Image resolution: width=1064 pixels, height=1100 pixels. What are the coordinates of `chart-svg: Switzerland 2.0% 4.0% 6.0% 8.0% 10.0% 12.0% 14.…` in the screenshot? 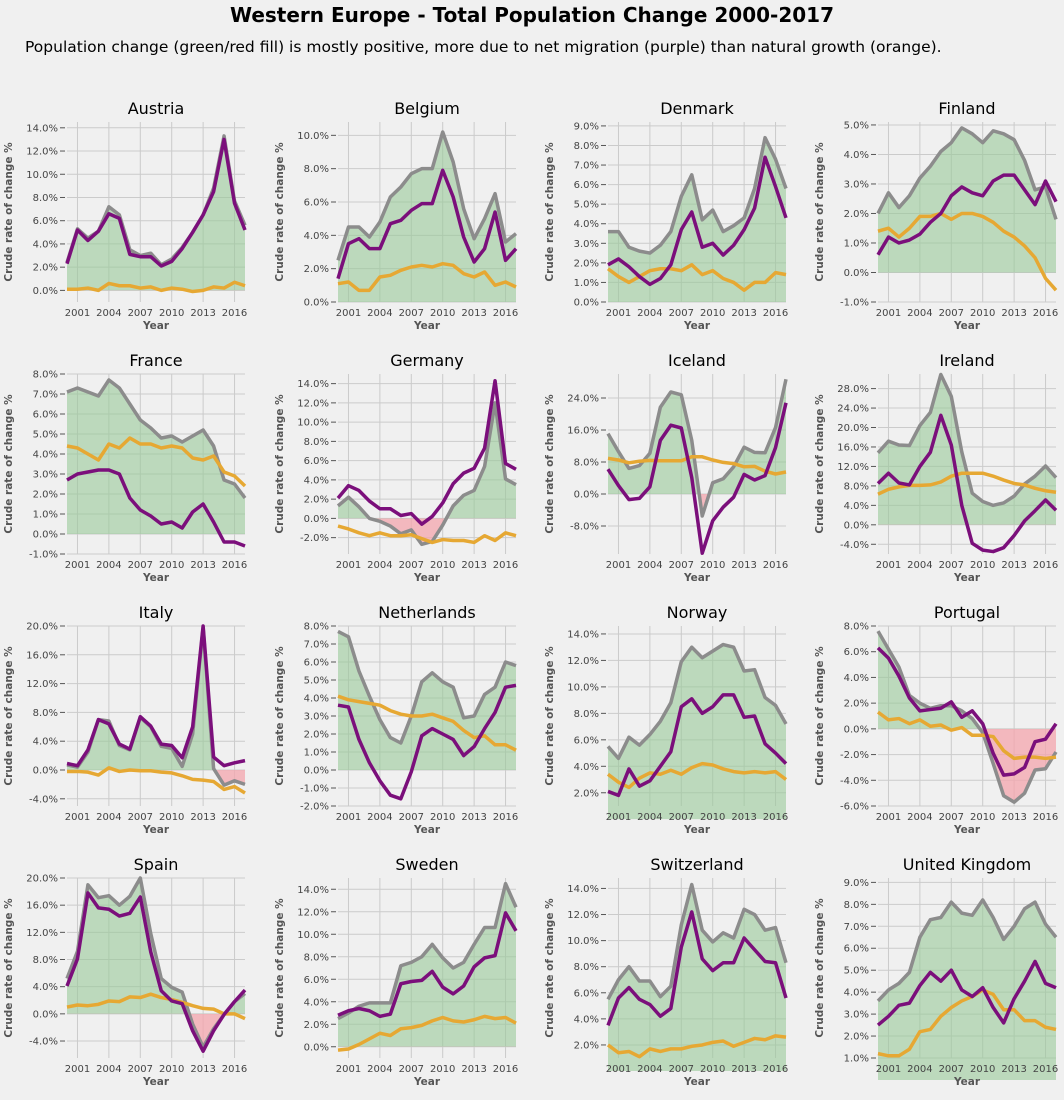 It's located at (666, 971).